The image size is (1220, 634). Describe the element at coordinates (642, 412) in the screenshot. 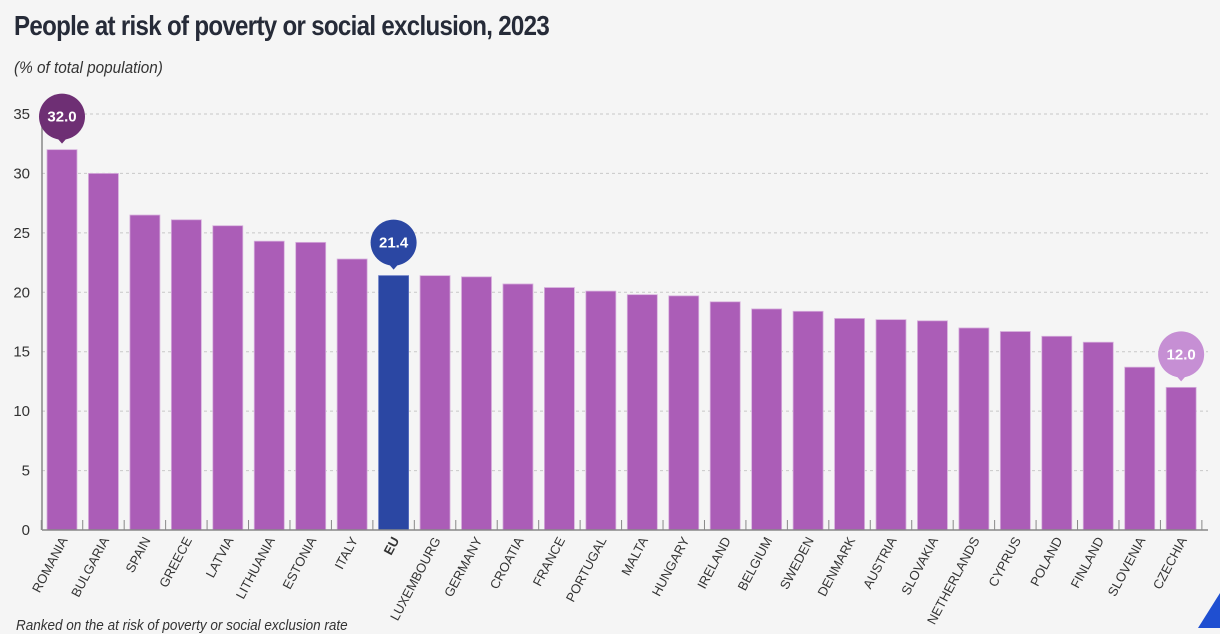

I see `bar-malta` at that location.